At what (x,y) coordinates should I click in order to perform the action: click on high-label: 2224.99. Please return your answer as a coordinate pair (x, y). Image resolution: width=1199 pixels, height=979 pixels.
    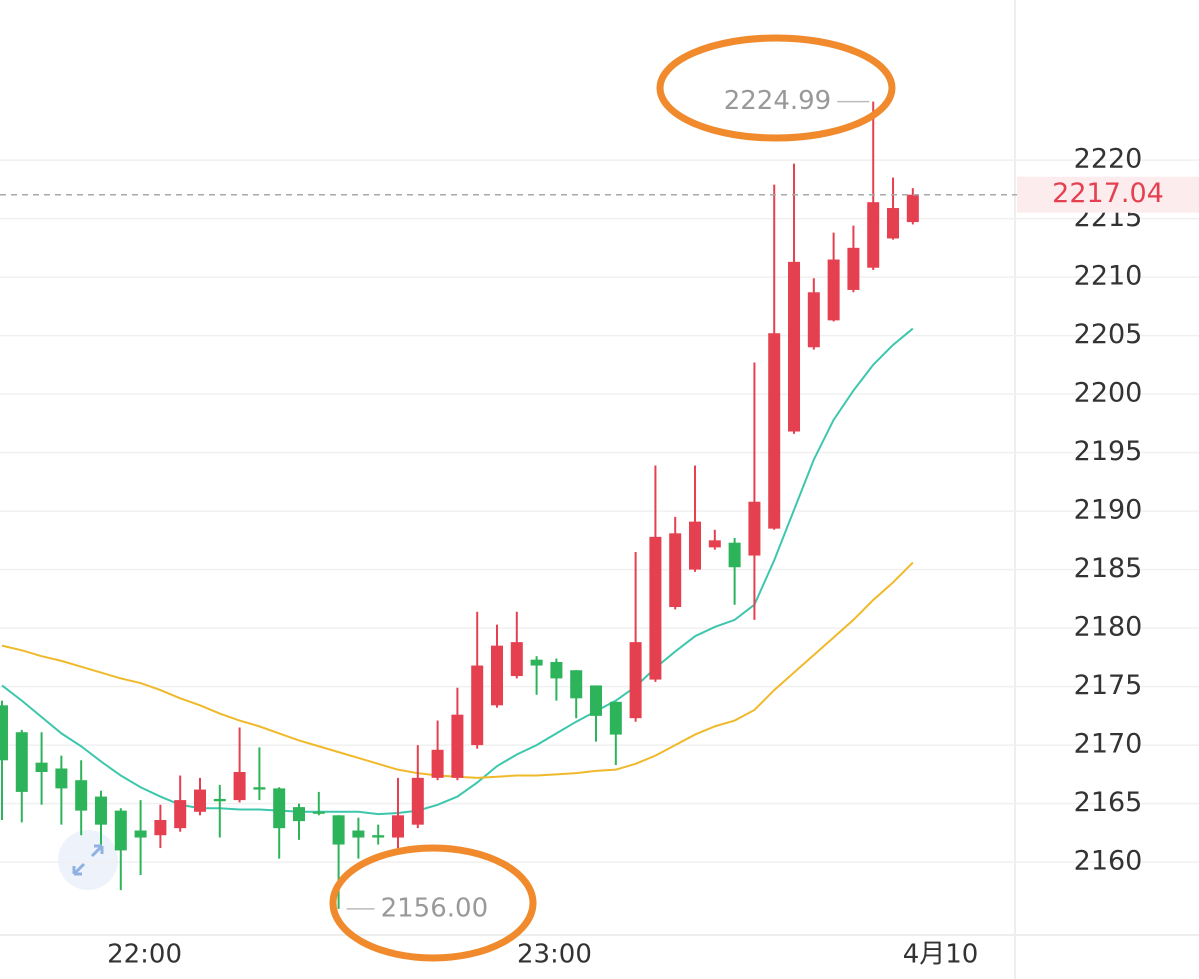
    Looking at the image, I should click on (778, 101).